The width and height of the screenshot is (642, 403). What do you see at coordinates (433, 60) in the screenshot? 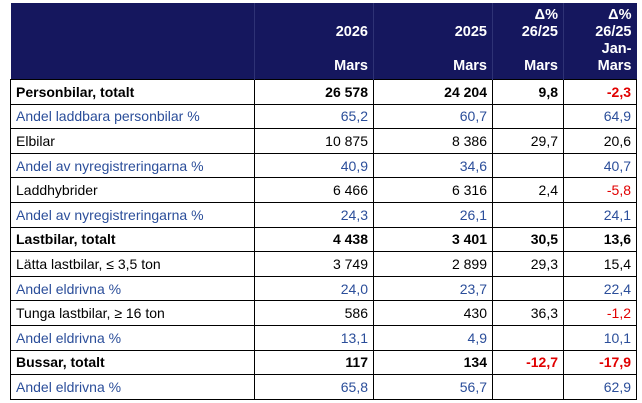
I see `header-month-2025: Mars` at bounding box center [433, 60].